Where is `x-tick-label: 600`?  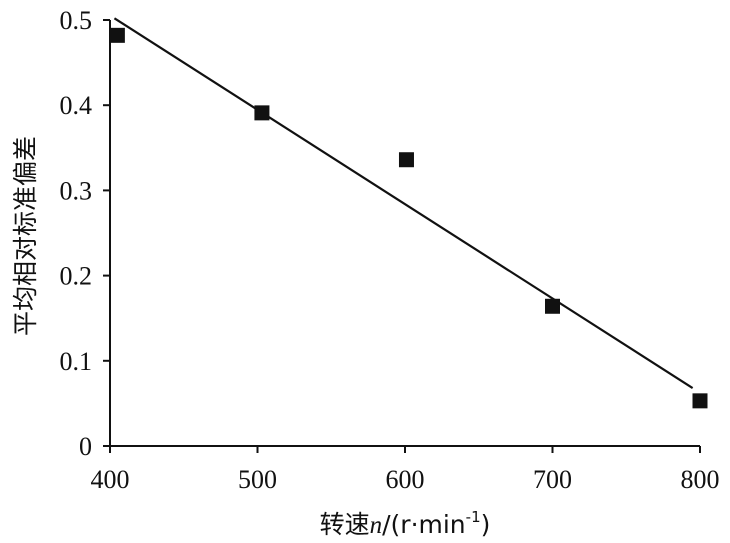 x-tick-label: 600 is located at coordinates (405, 479).